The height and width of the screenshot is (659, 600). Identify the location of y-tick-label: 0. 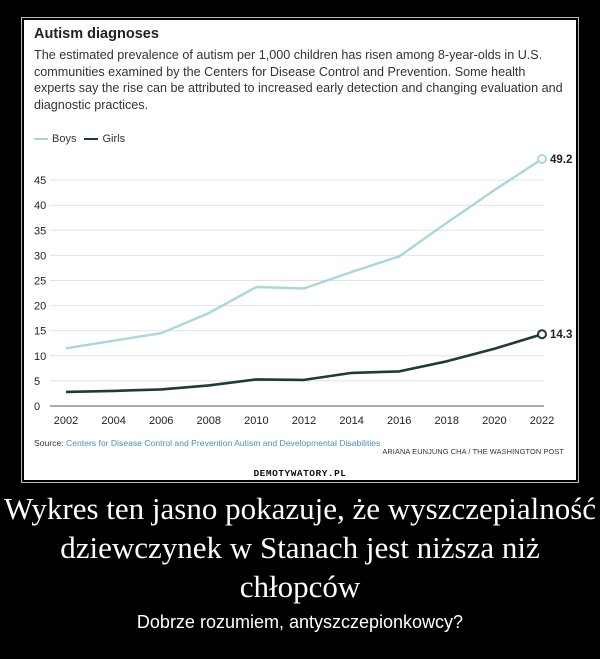
(37, 407).